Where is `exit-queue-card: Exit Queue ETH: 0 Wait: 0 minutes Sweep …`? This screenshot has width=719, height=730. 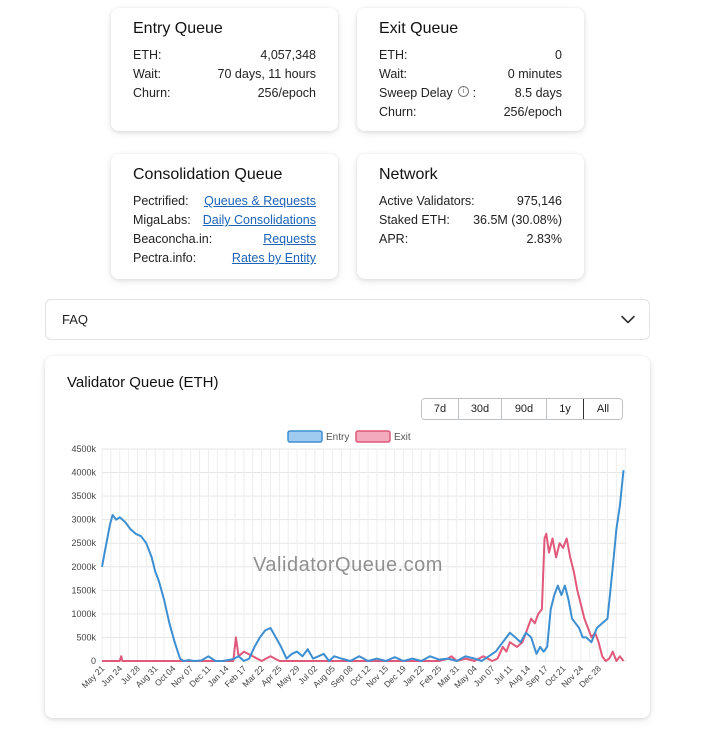 exit-queue-card: Exit Queue ETH: 0 Wait: 0 minutes Sweep … is located at coordinates (470, 69).